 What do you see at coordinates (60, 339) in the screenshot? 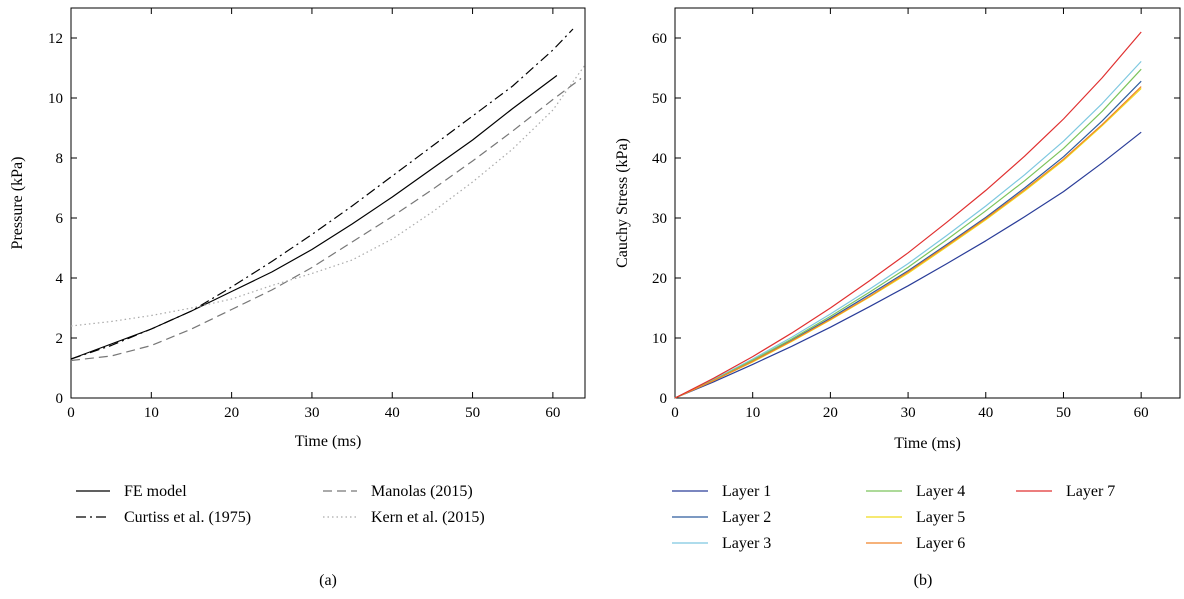
I see `y-tick-label: 2` at bounding box center [60, 339].